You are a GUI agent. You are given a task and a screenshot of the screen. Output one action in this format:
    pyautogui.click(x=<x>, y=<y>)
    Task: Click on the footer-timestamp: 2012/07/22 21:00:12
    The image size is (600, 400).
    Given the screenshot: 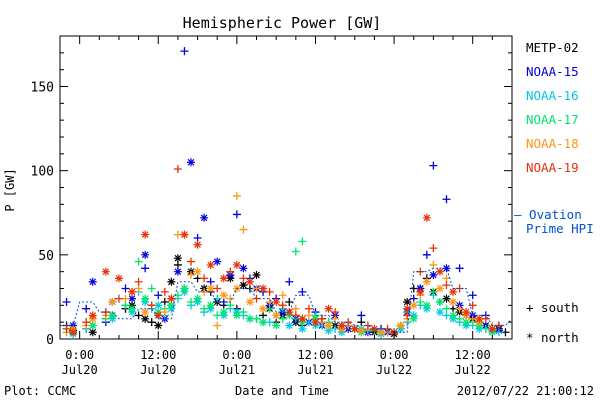 What is the action you would take?
    pyautogui.click(x=525, y=391)
    